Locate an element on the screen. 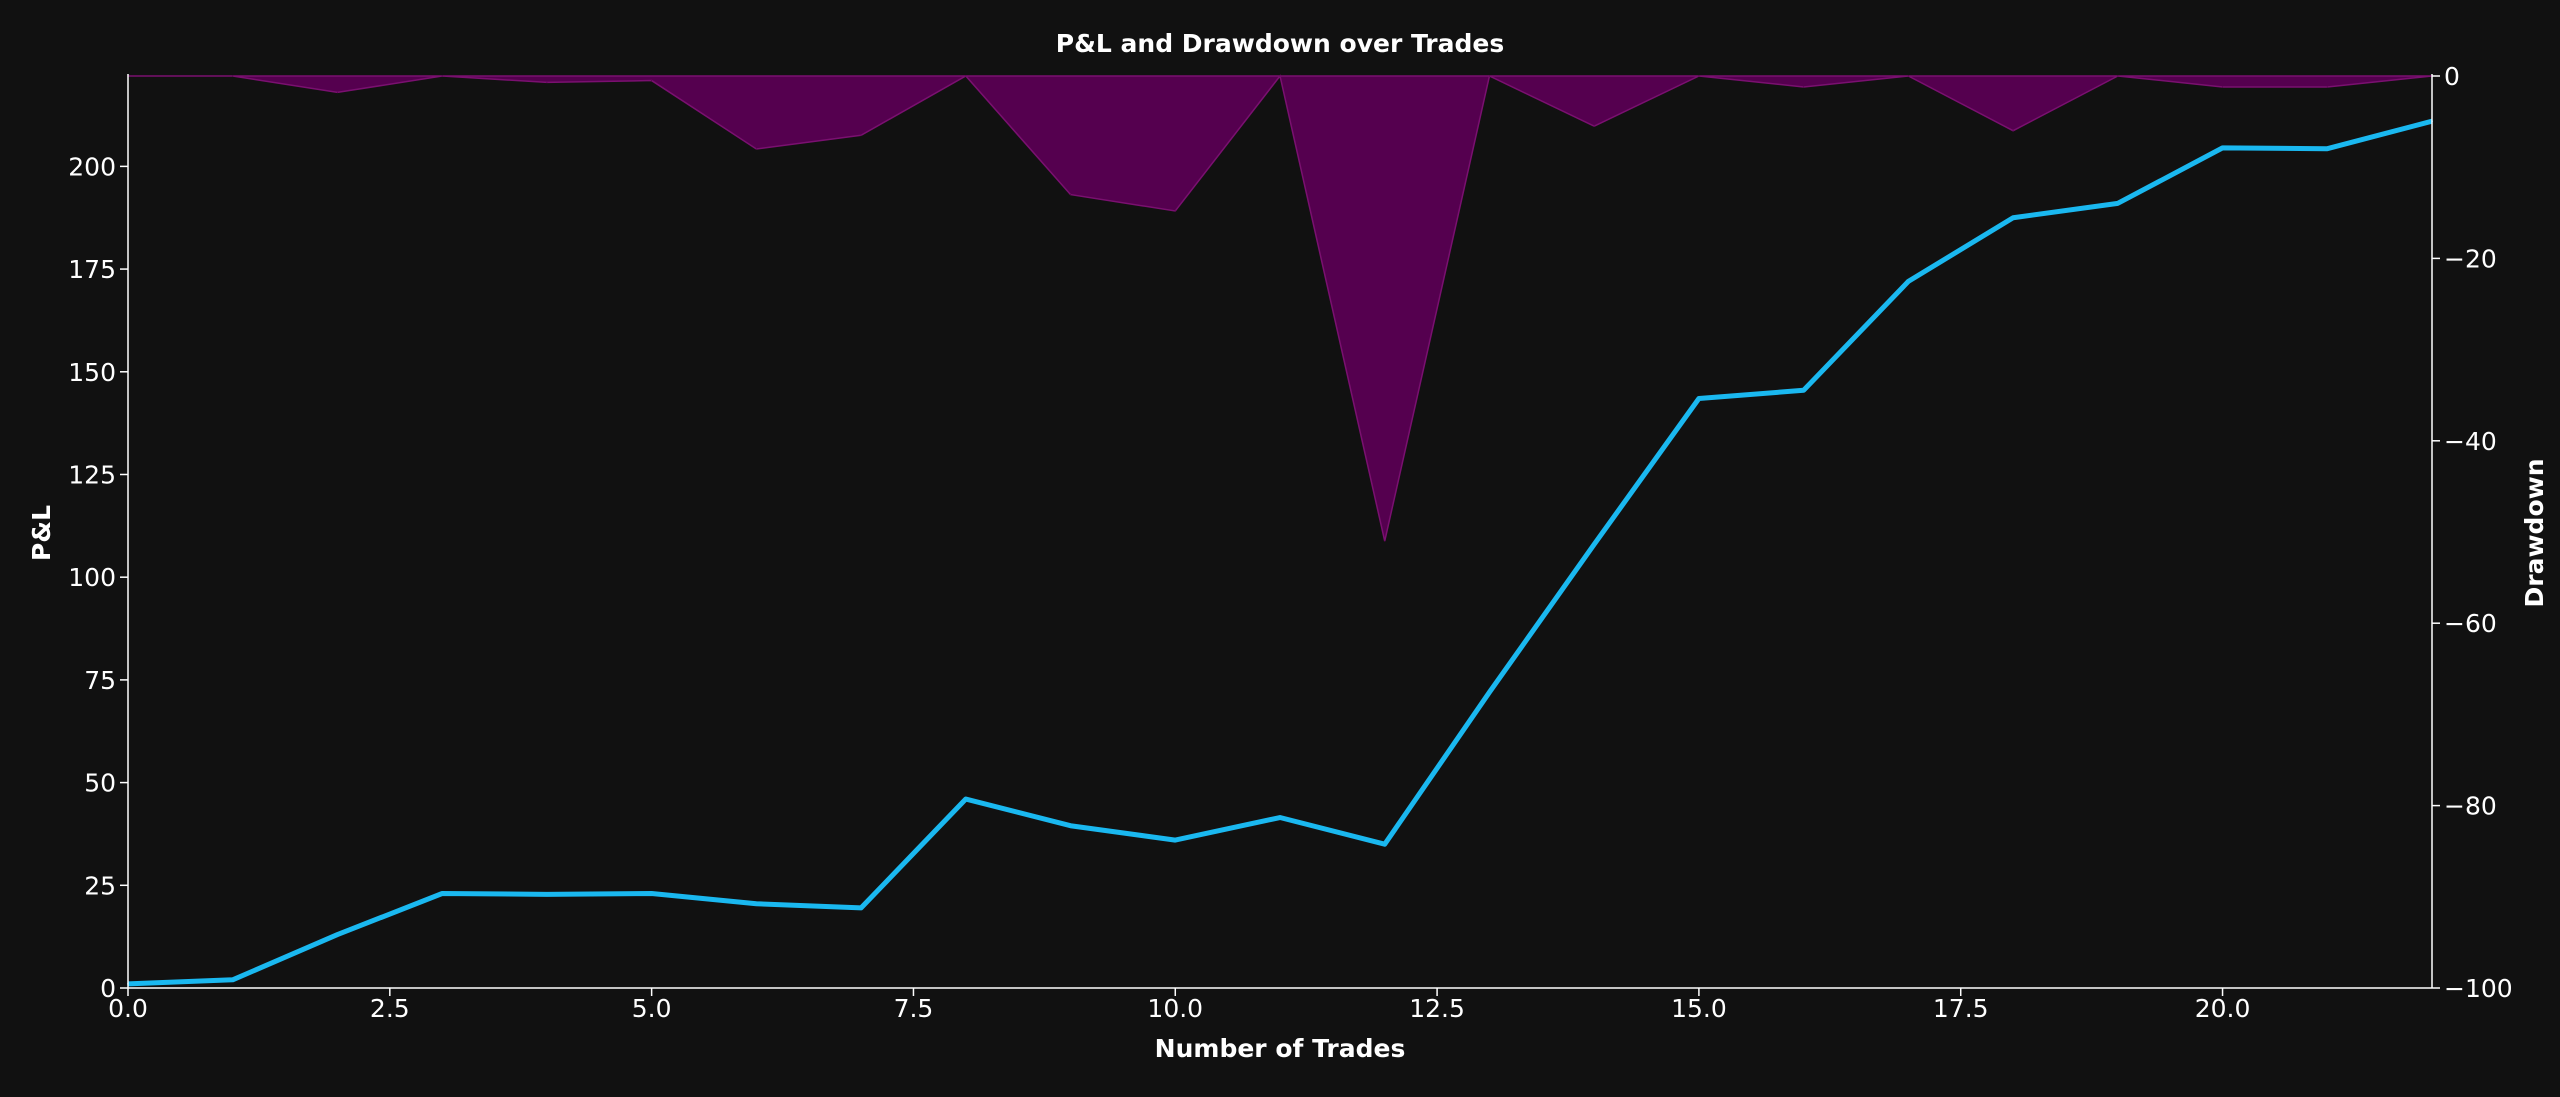 Image resolution: width=2560 pixels, height=1097 pixels. x-tick-label: 17.5 is located at coordinates (1961, 1008).